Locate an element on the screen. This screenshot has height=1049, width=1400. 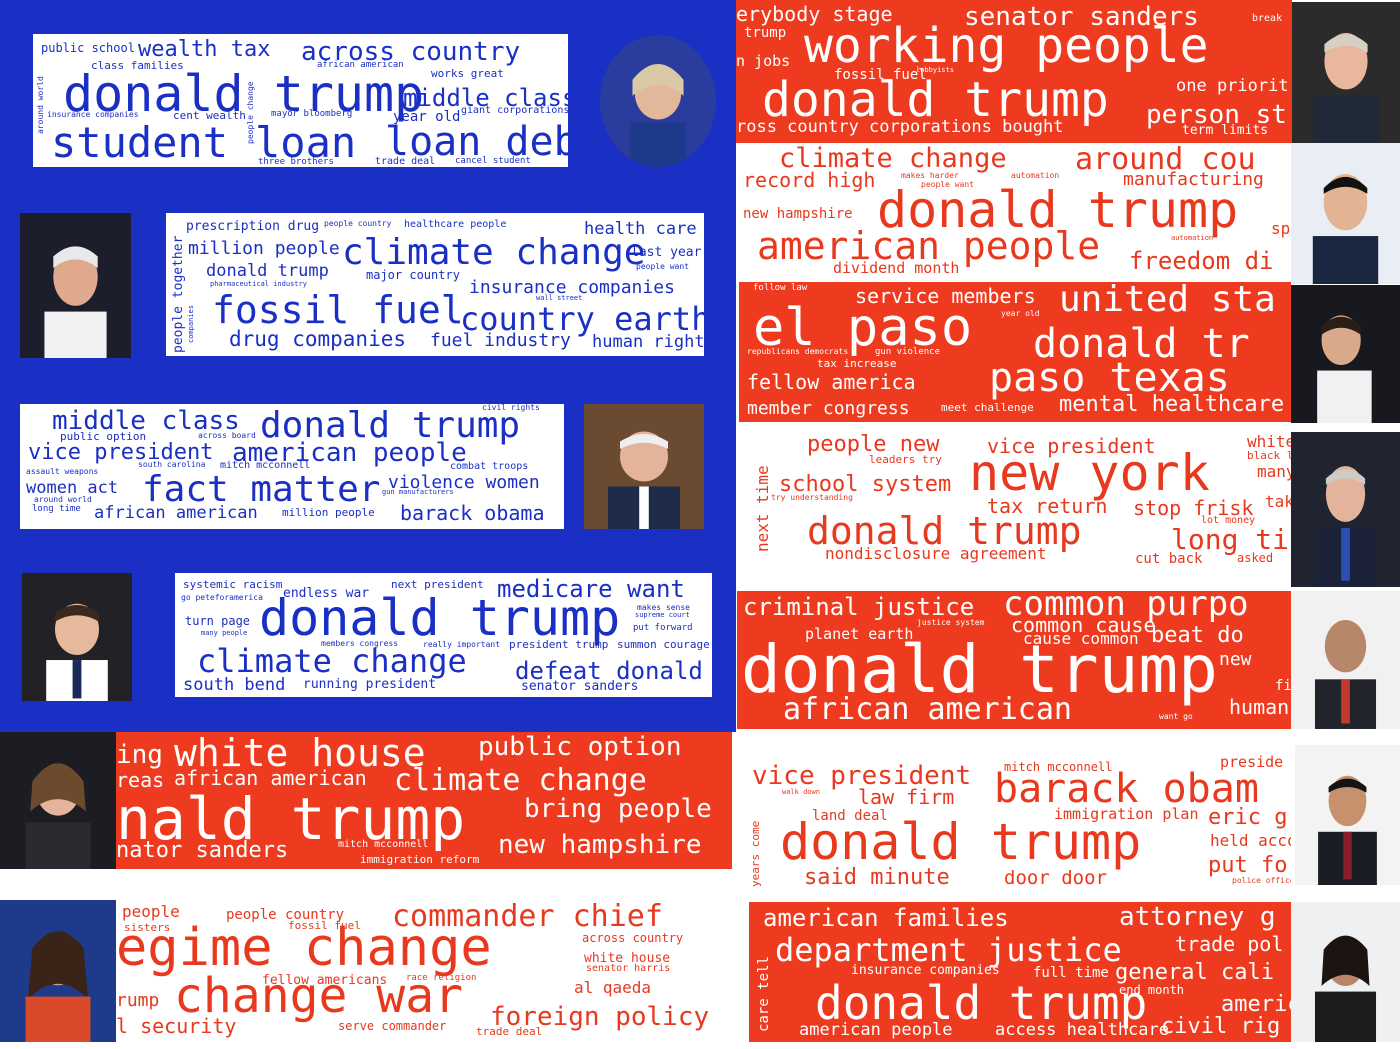
cloud-word: united sta is located at coordinates (1167, 301).